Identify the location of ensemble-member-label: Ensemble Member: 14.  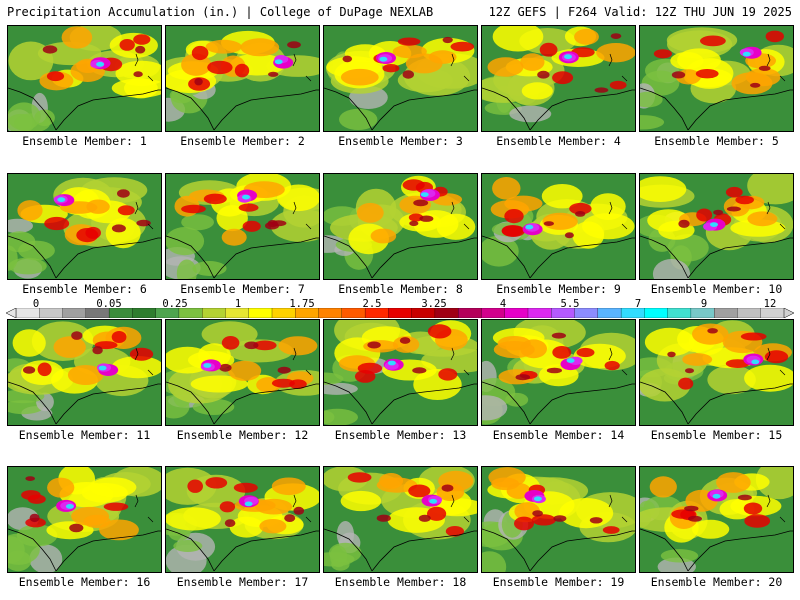
(558, 435).